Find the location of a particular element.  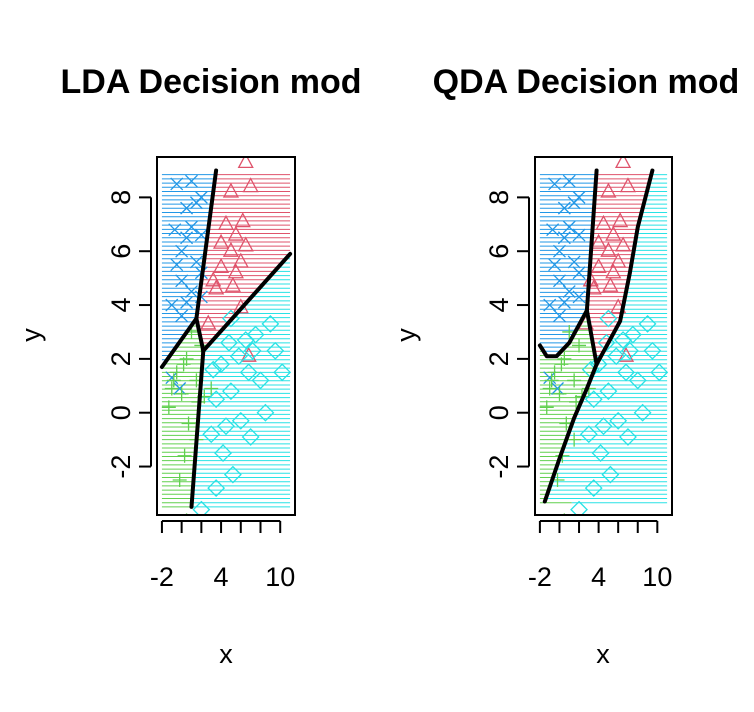

lda-plot-frame is located at coordinates (226, 336).